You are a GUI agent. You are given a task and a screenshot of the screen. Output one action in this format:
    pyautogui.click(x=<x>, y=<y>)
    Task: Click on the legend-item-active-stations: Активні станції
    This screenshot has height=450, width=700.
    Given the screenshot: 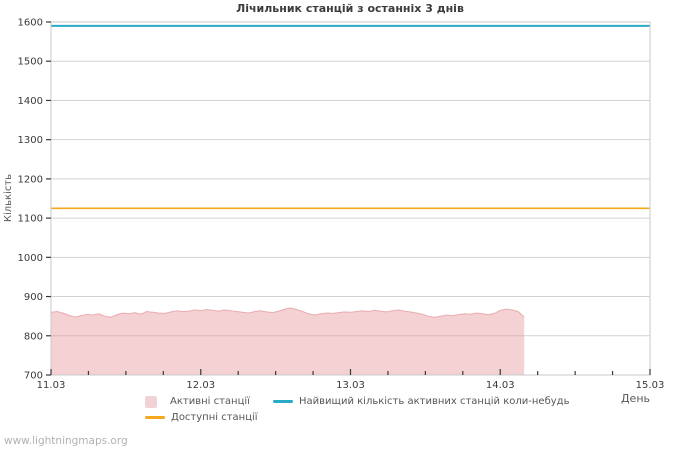 What is the action you would take?
    pyautogui.click(x=197, y=401)
    